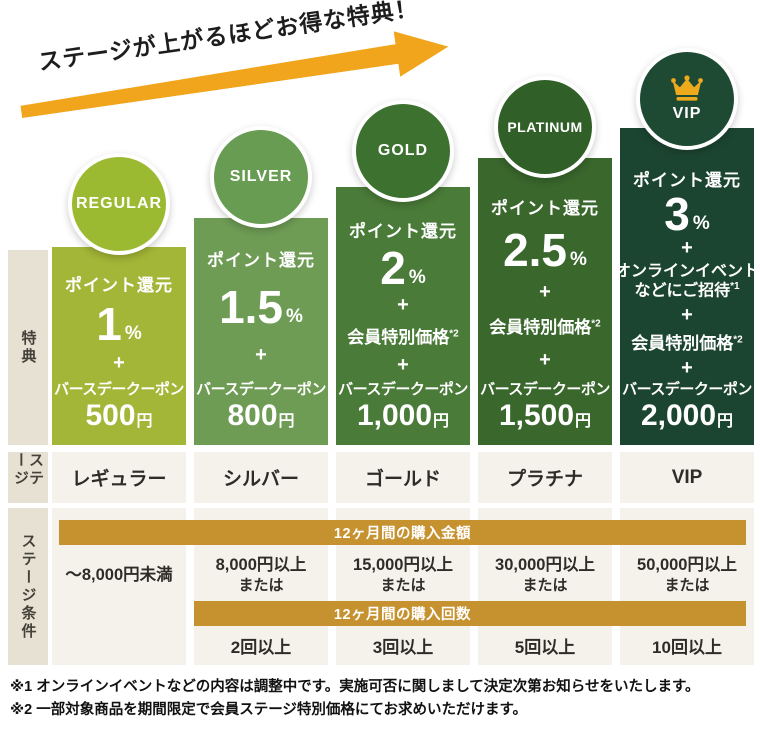 The width and height of the screenshot is (760, 739). What do you see at coordinates (403, 406) in the screenshot?
I see `birthday-coupon: バースデークーポン 1,000 円` at bounding box center [403, 406].